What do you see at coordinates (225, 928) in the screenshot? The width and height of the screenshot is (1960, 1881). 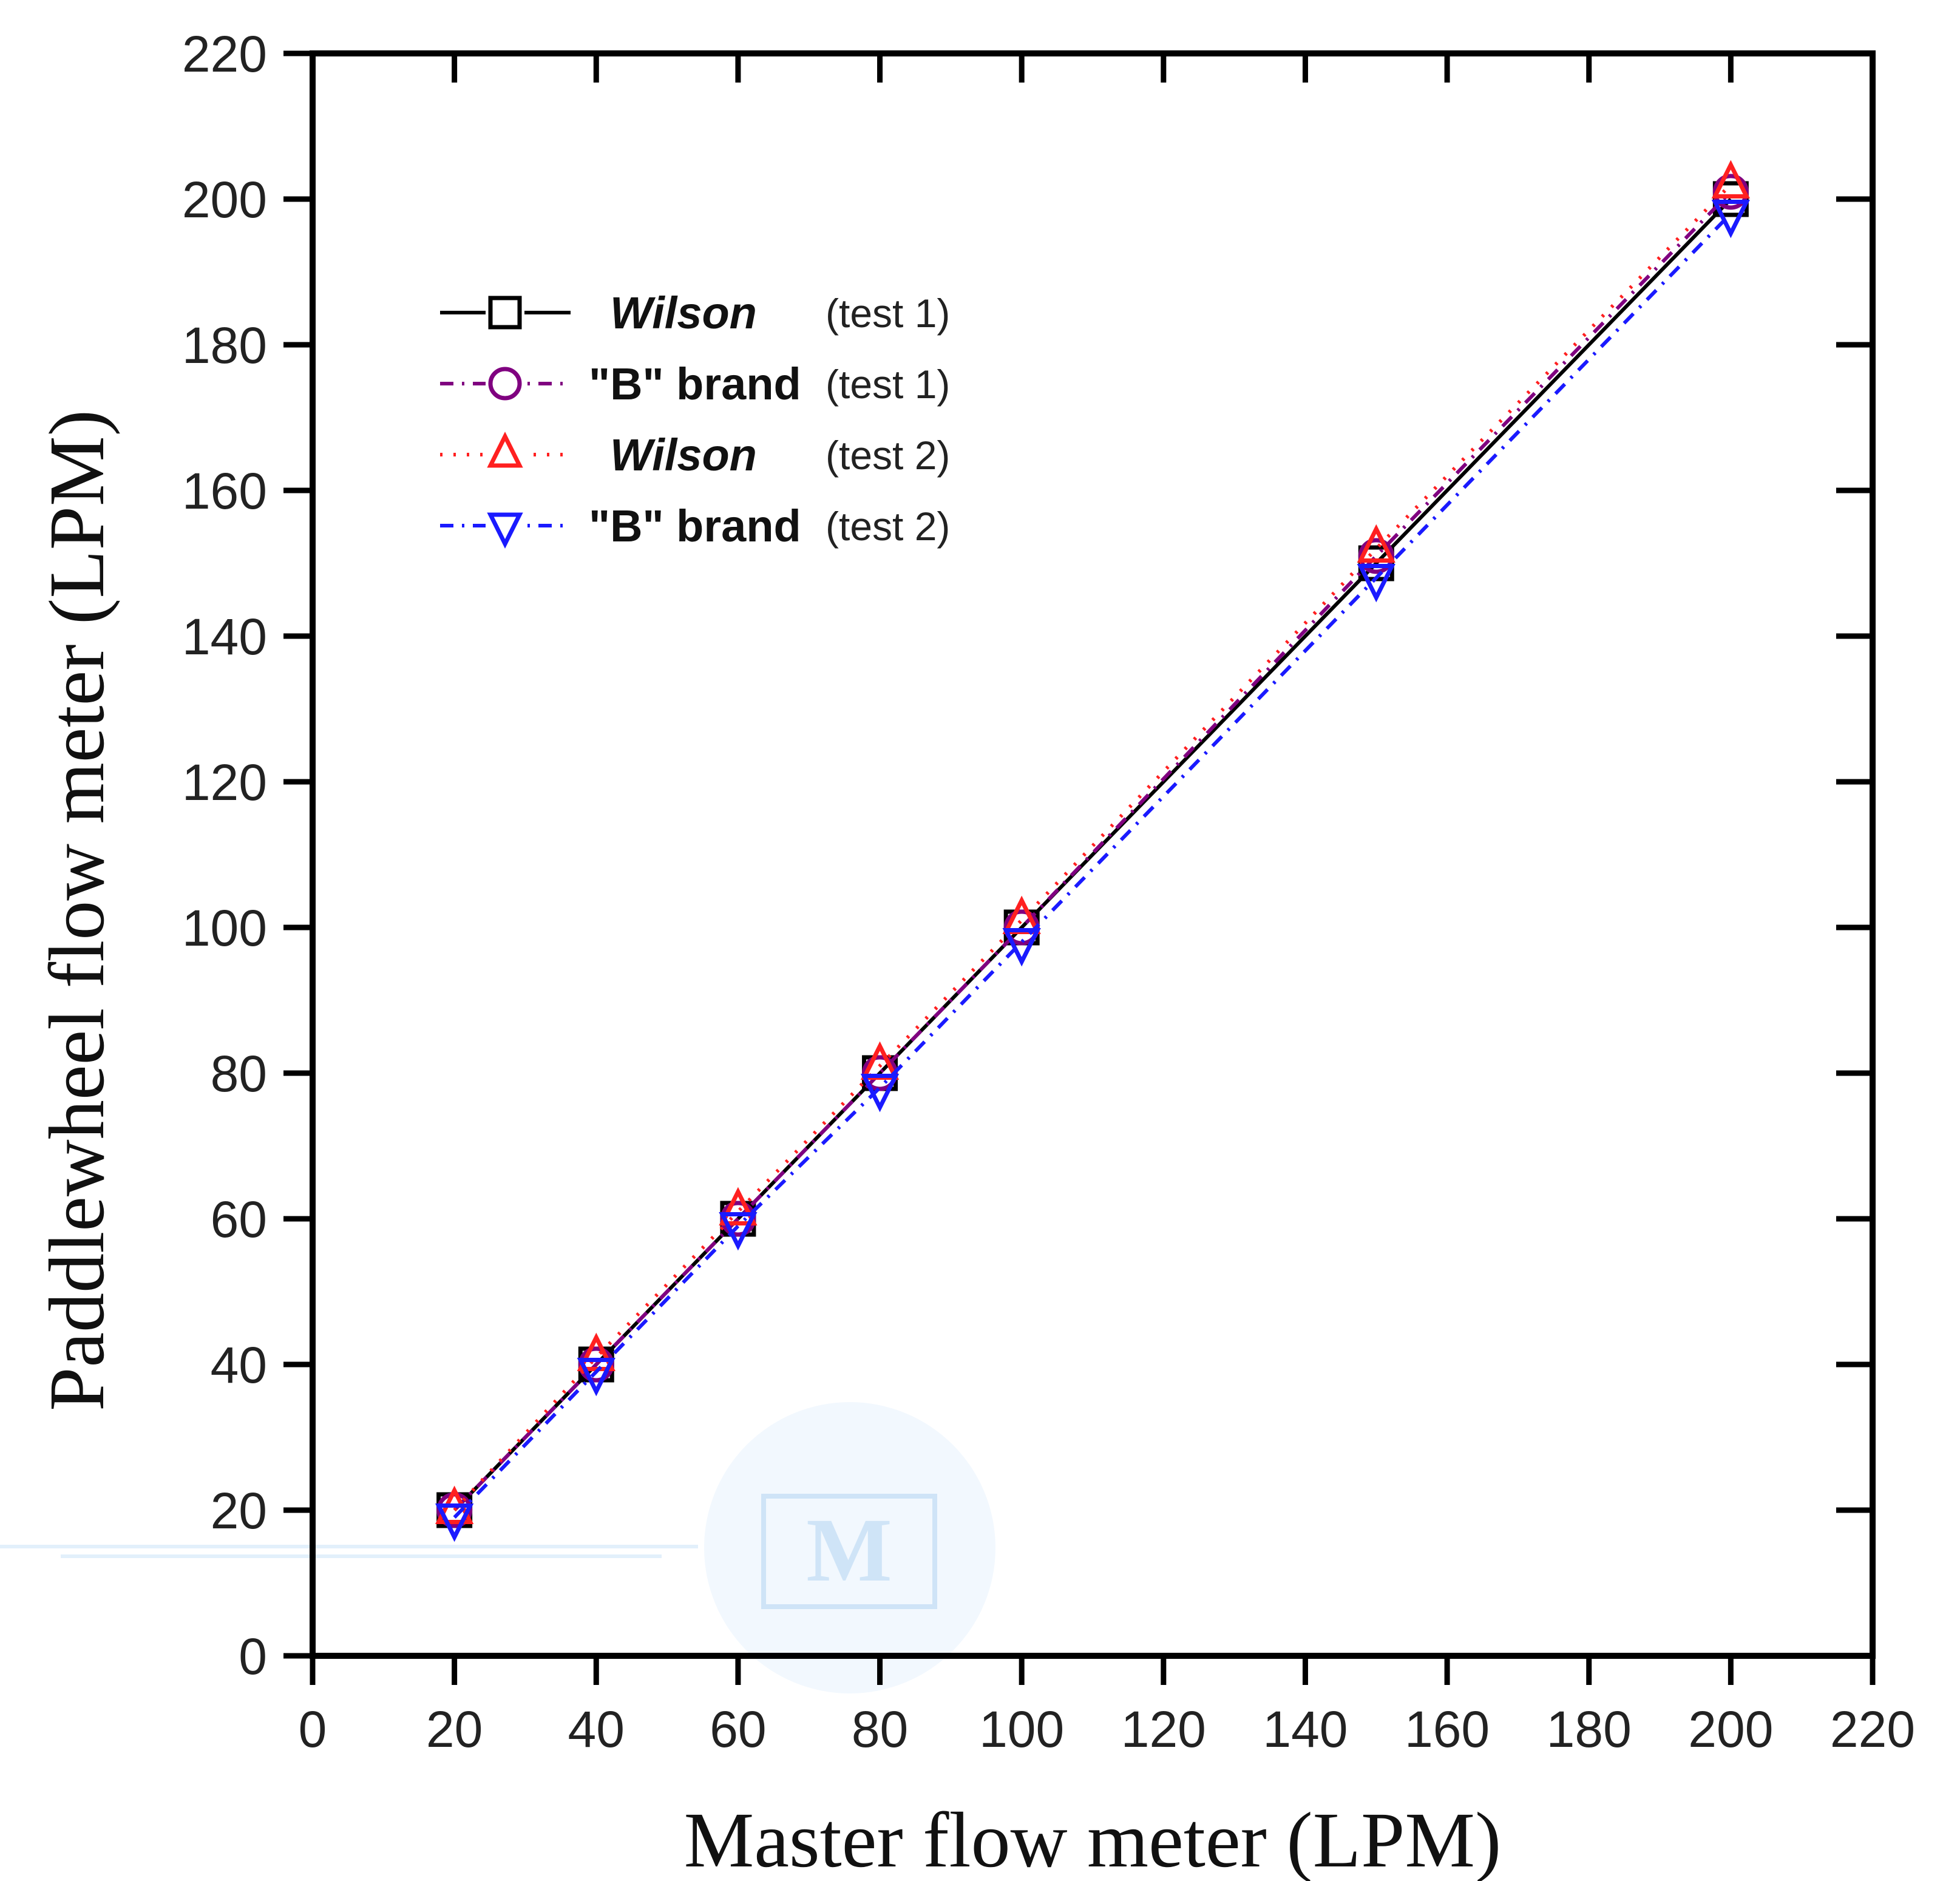 I see `y-tick-label: 100` at bounding box center [225, 928].